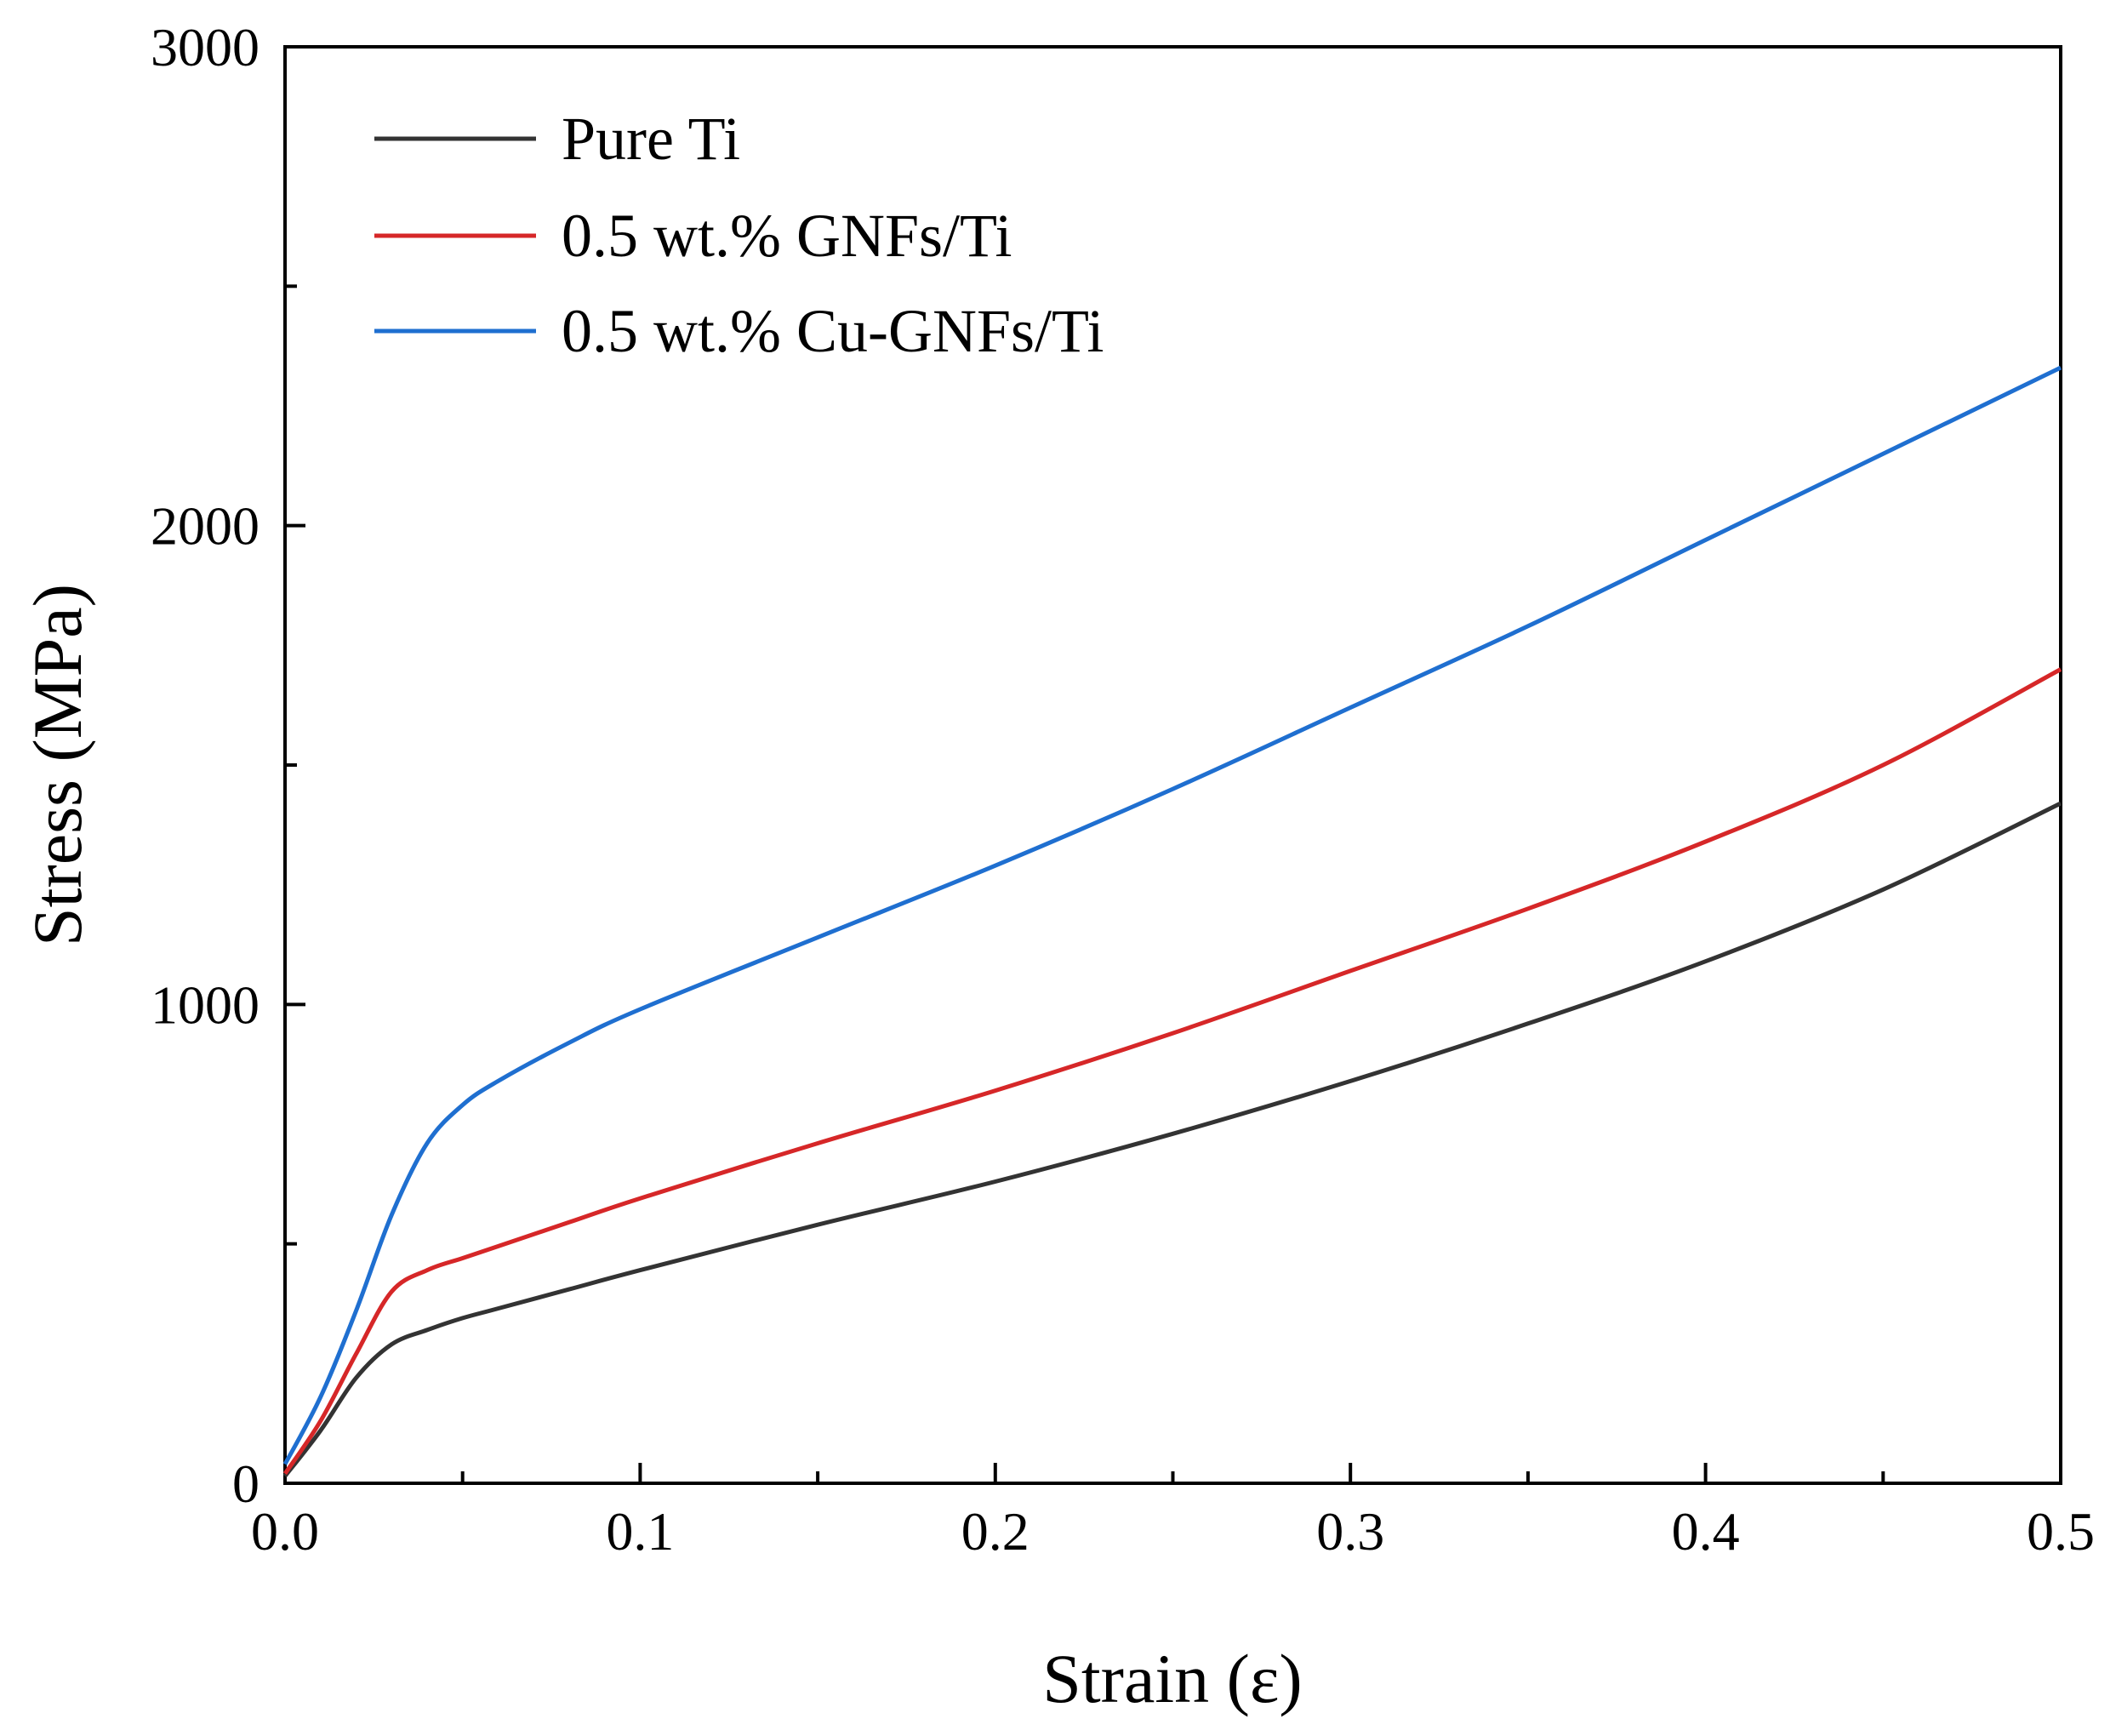  I want to click on x-tick-label: 0.4, so click(1706, 1531).